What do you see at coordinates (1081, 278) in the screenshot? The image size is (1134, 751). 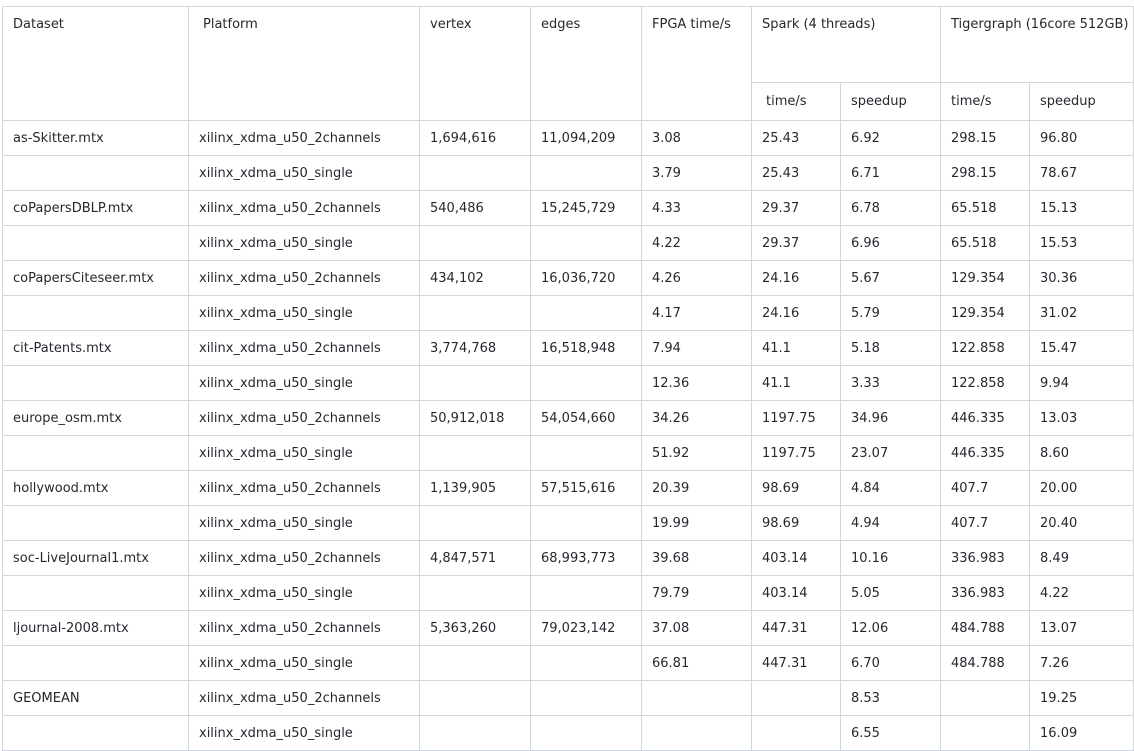 I see `cell-tg-speedup: 30.36` at bounding box center [1081, 278].